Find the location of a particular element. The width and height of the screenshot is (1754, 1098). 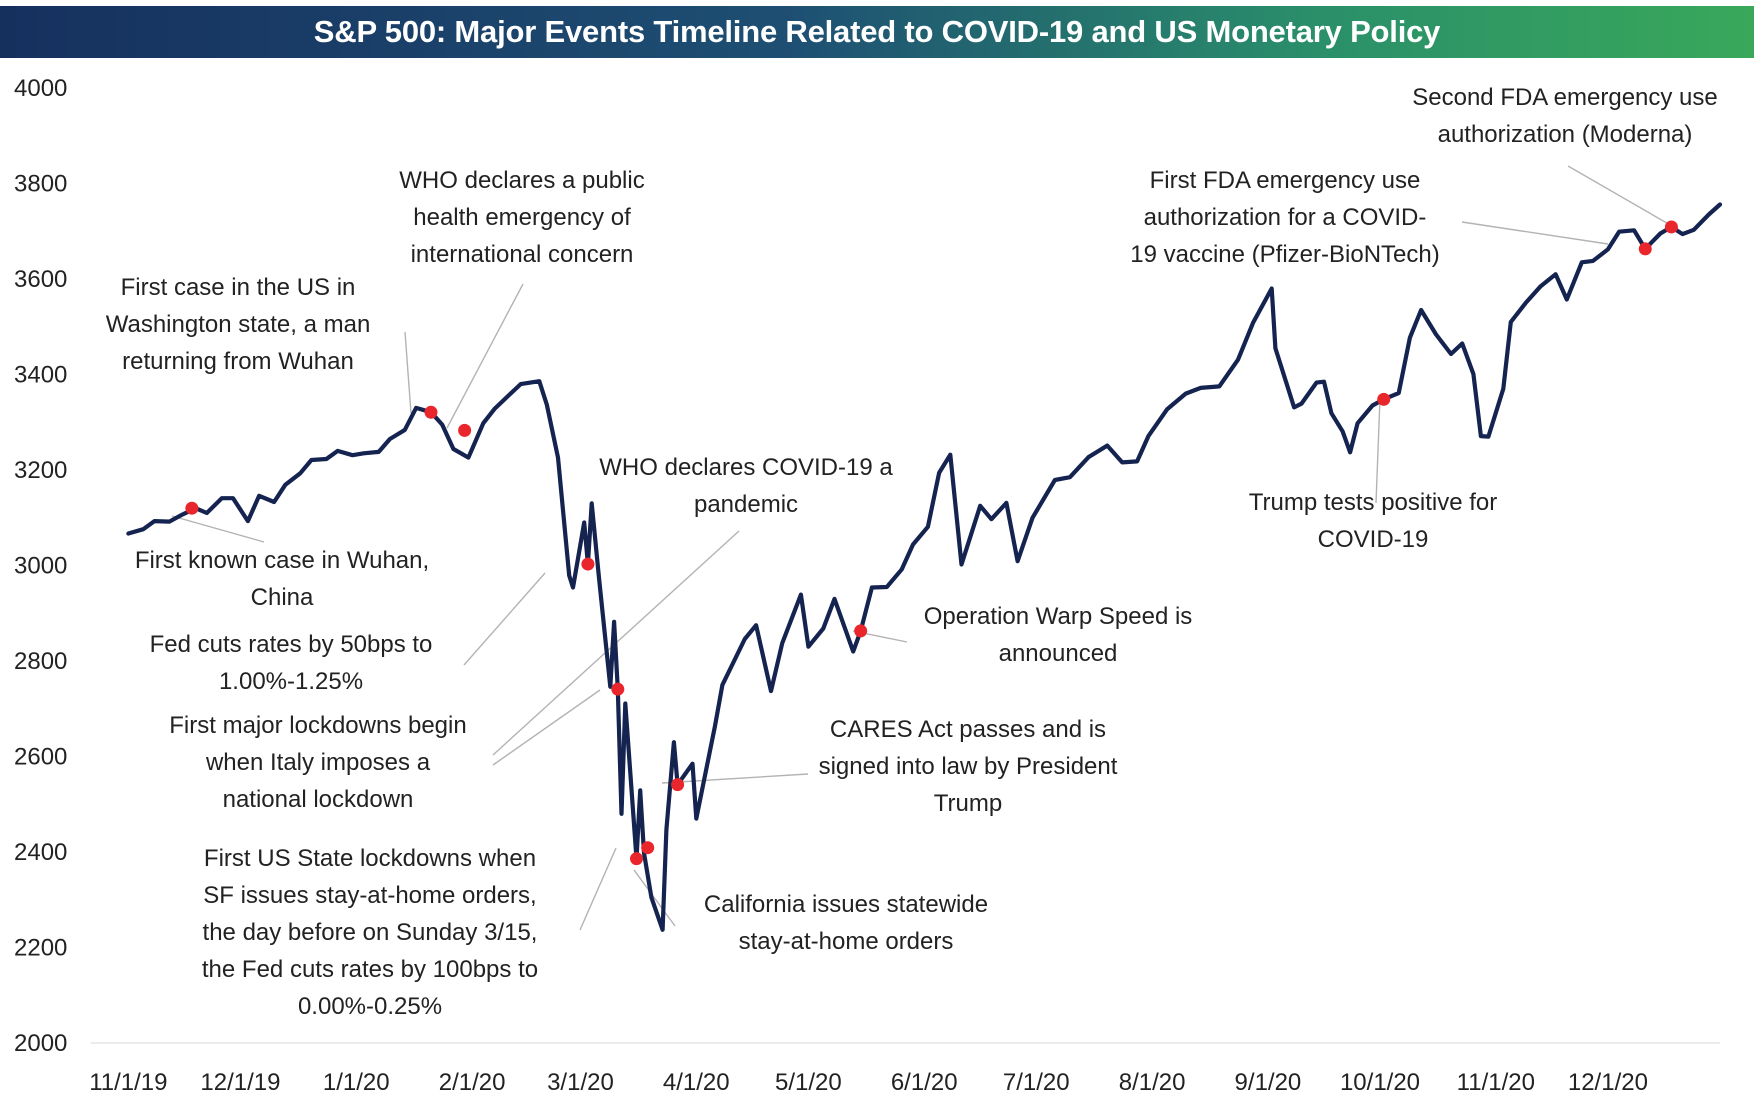

annotation-text: international concern is located at coordinates (522, 254).